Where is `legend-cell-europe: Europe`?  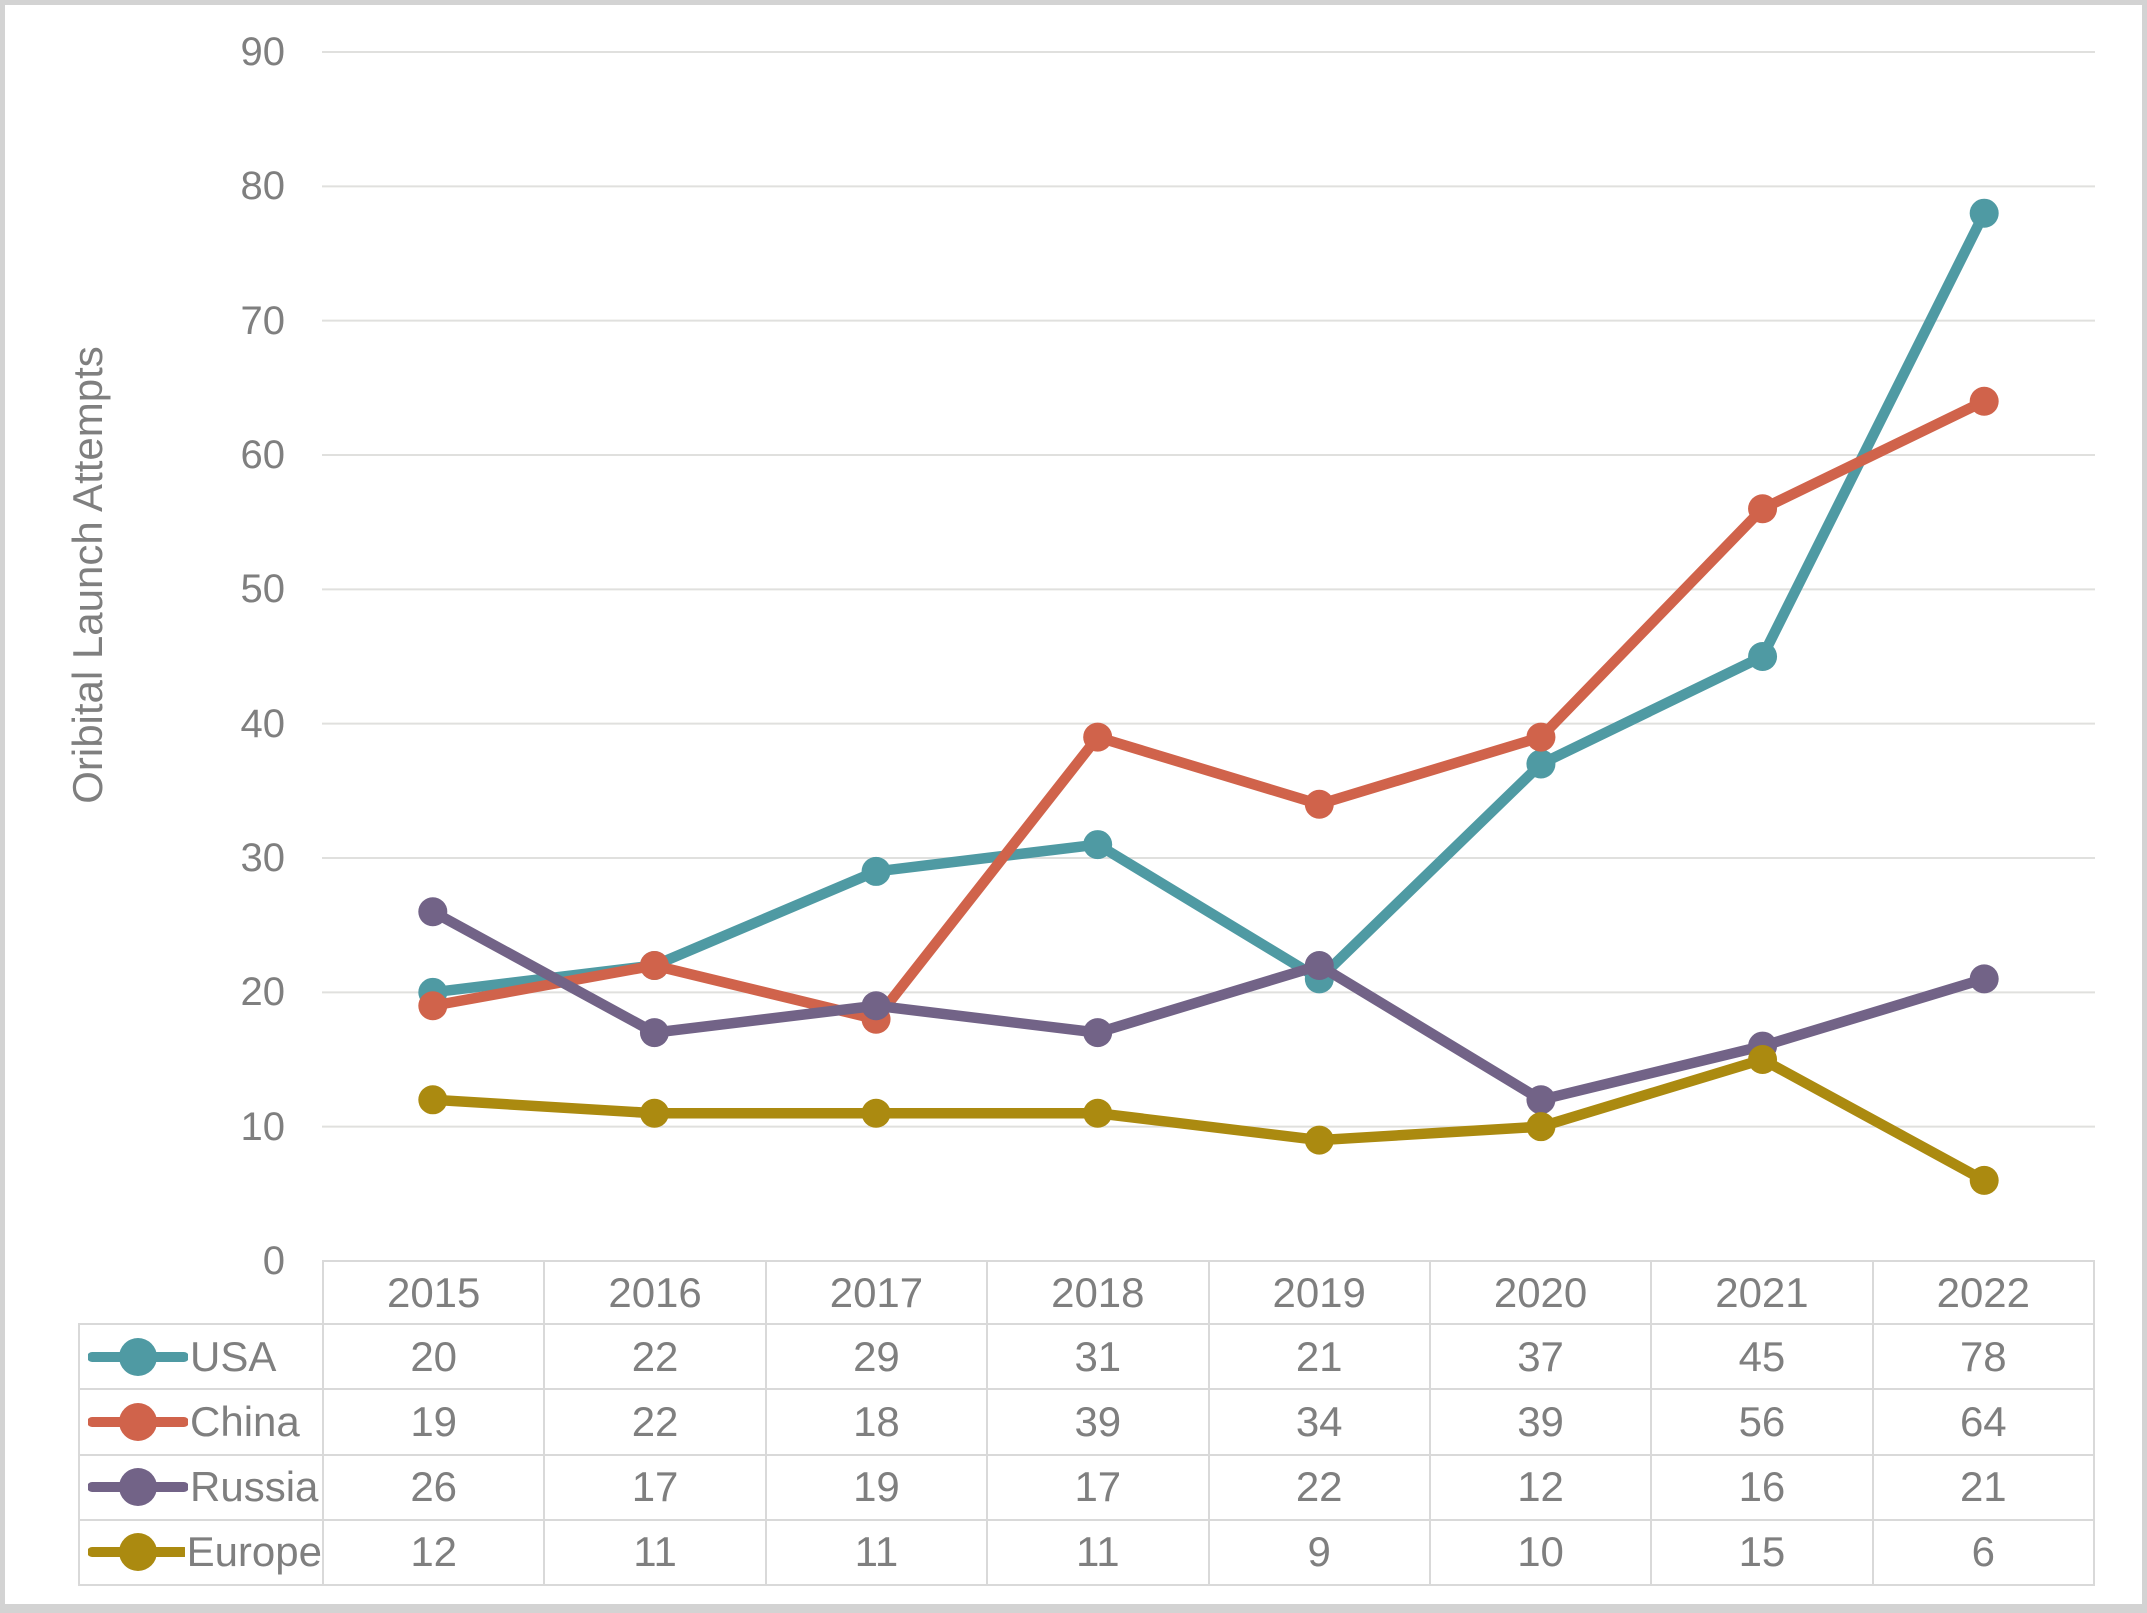 legend-cell-europe: Europe is located at coordinates (201, 1553).